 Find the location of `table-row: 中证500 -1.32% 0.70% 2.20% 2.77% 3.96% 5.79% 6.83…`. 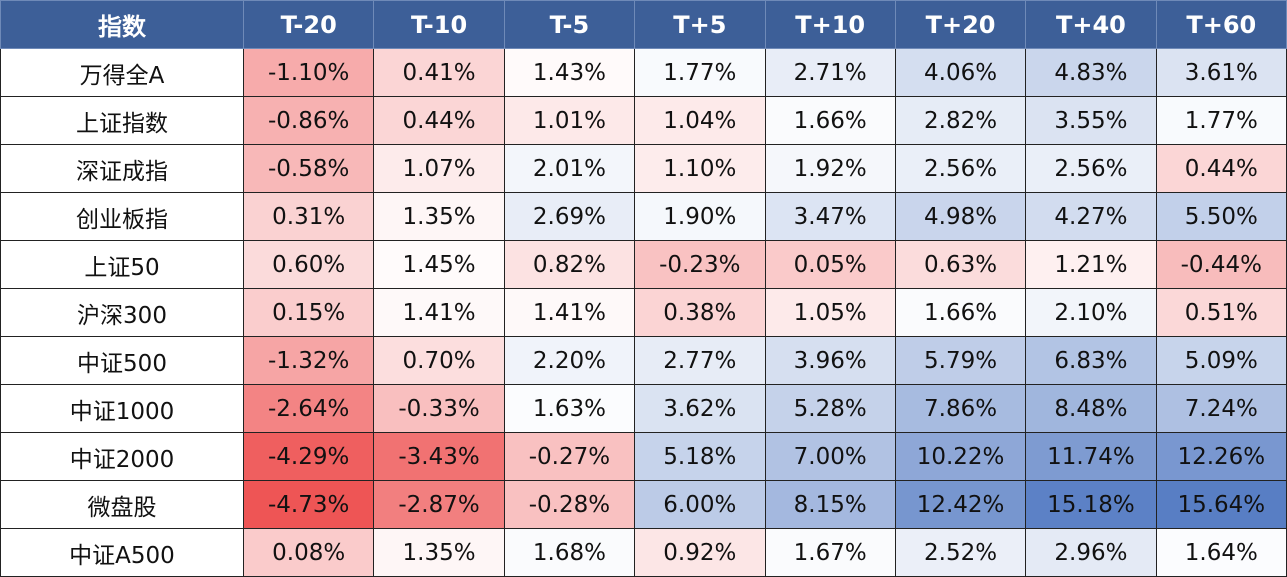

table-row: 中证500 -1.32% 0.70% 2.20% 2.77% 3.96% 5.79% 6.83… is located at coordinates (643, 360).